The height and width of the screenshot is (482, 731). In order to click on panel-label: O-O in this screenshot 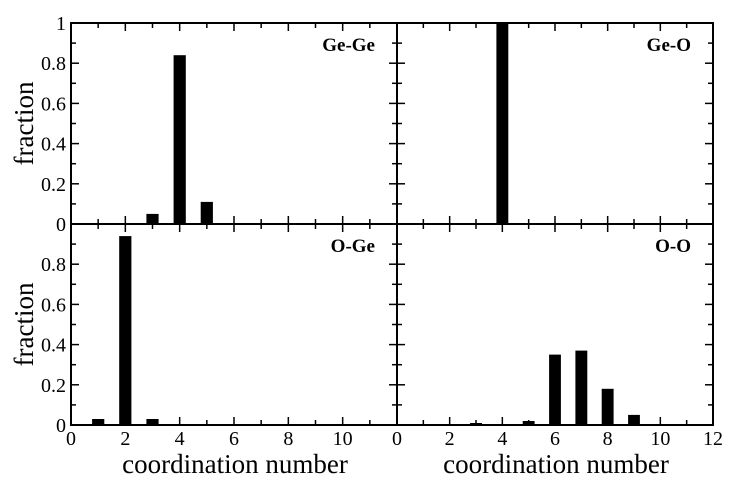, I will do `click(673, 246)`.